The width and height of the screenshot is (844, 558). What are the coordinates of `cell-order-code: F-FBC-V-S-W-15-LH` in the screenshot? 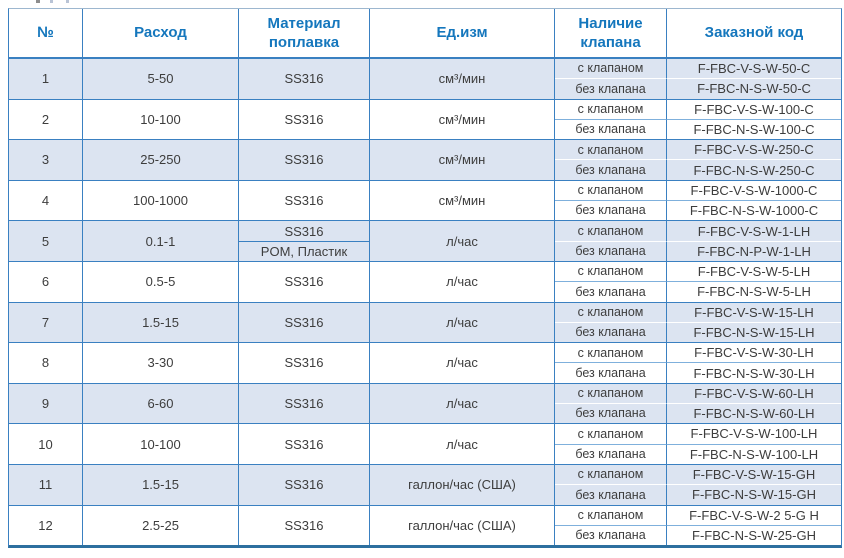 It's located at (754, 312).